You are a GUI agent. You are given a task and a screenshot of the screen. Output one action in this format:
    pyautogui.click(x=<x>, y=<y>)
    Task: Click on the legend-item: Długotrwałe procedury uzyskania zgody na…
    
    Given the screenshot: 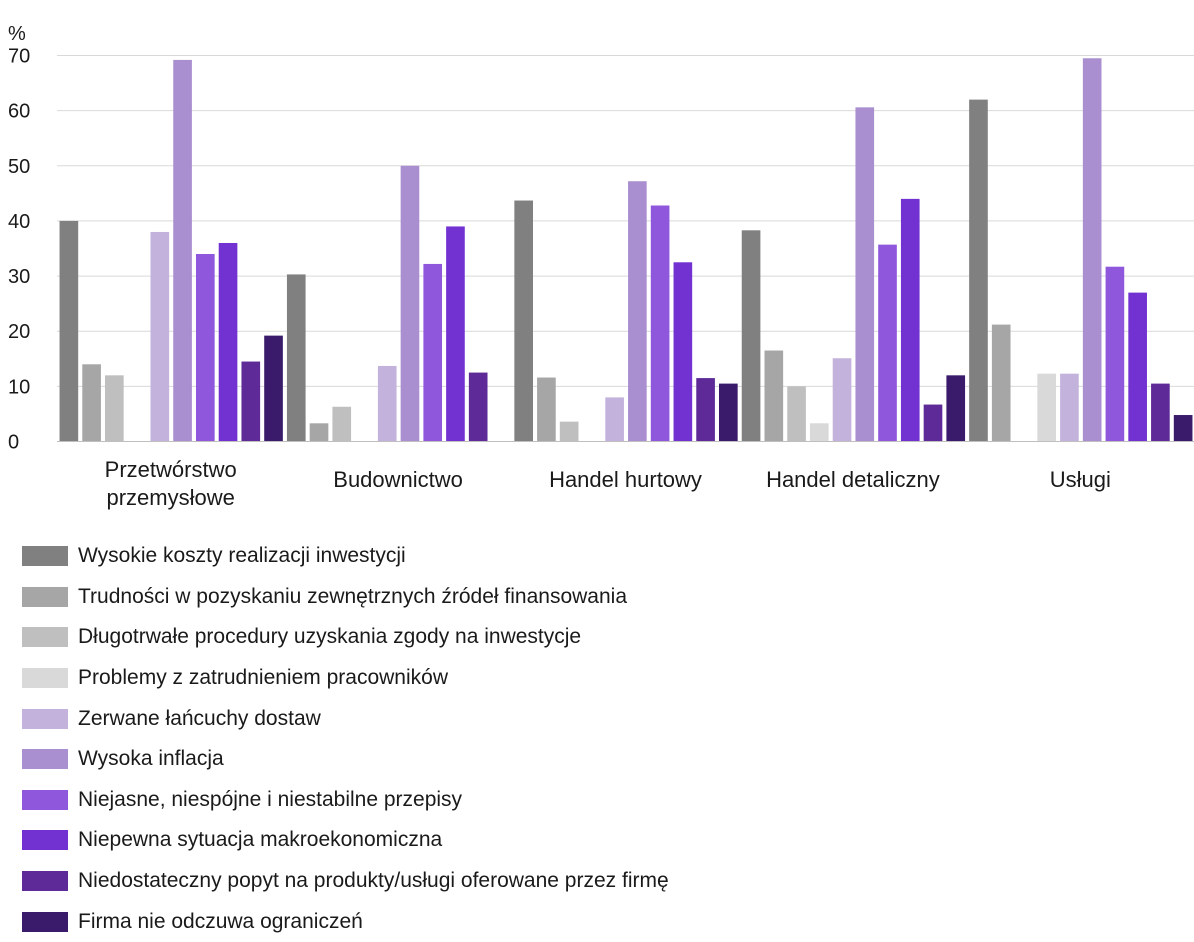 What is the action you would take?
    pyautogui.click(x=345, y=637)
    